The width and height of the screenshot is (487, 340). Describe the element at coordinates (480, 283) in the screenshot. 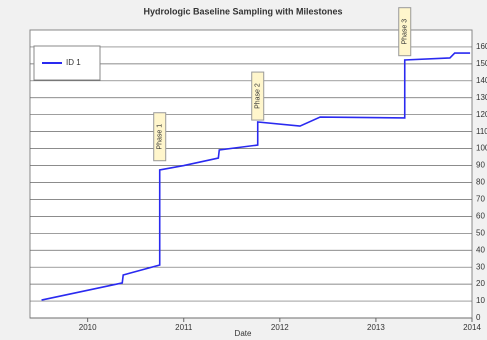

I see `y-tick-label: 20` at that location.